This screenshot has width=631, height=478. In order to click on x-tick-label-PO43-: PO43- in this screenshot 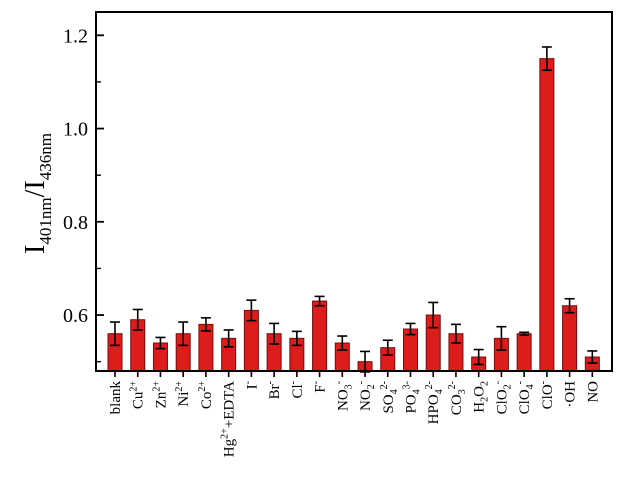, I will do `click(411, 397)`.